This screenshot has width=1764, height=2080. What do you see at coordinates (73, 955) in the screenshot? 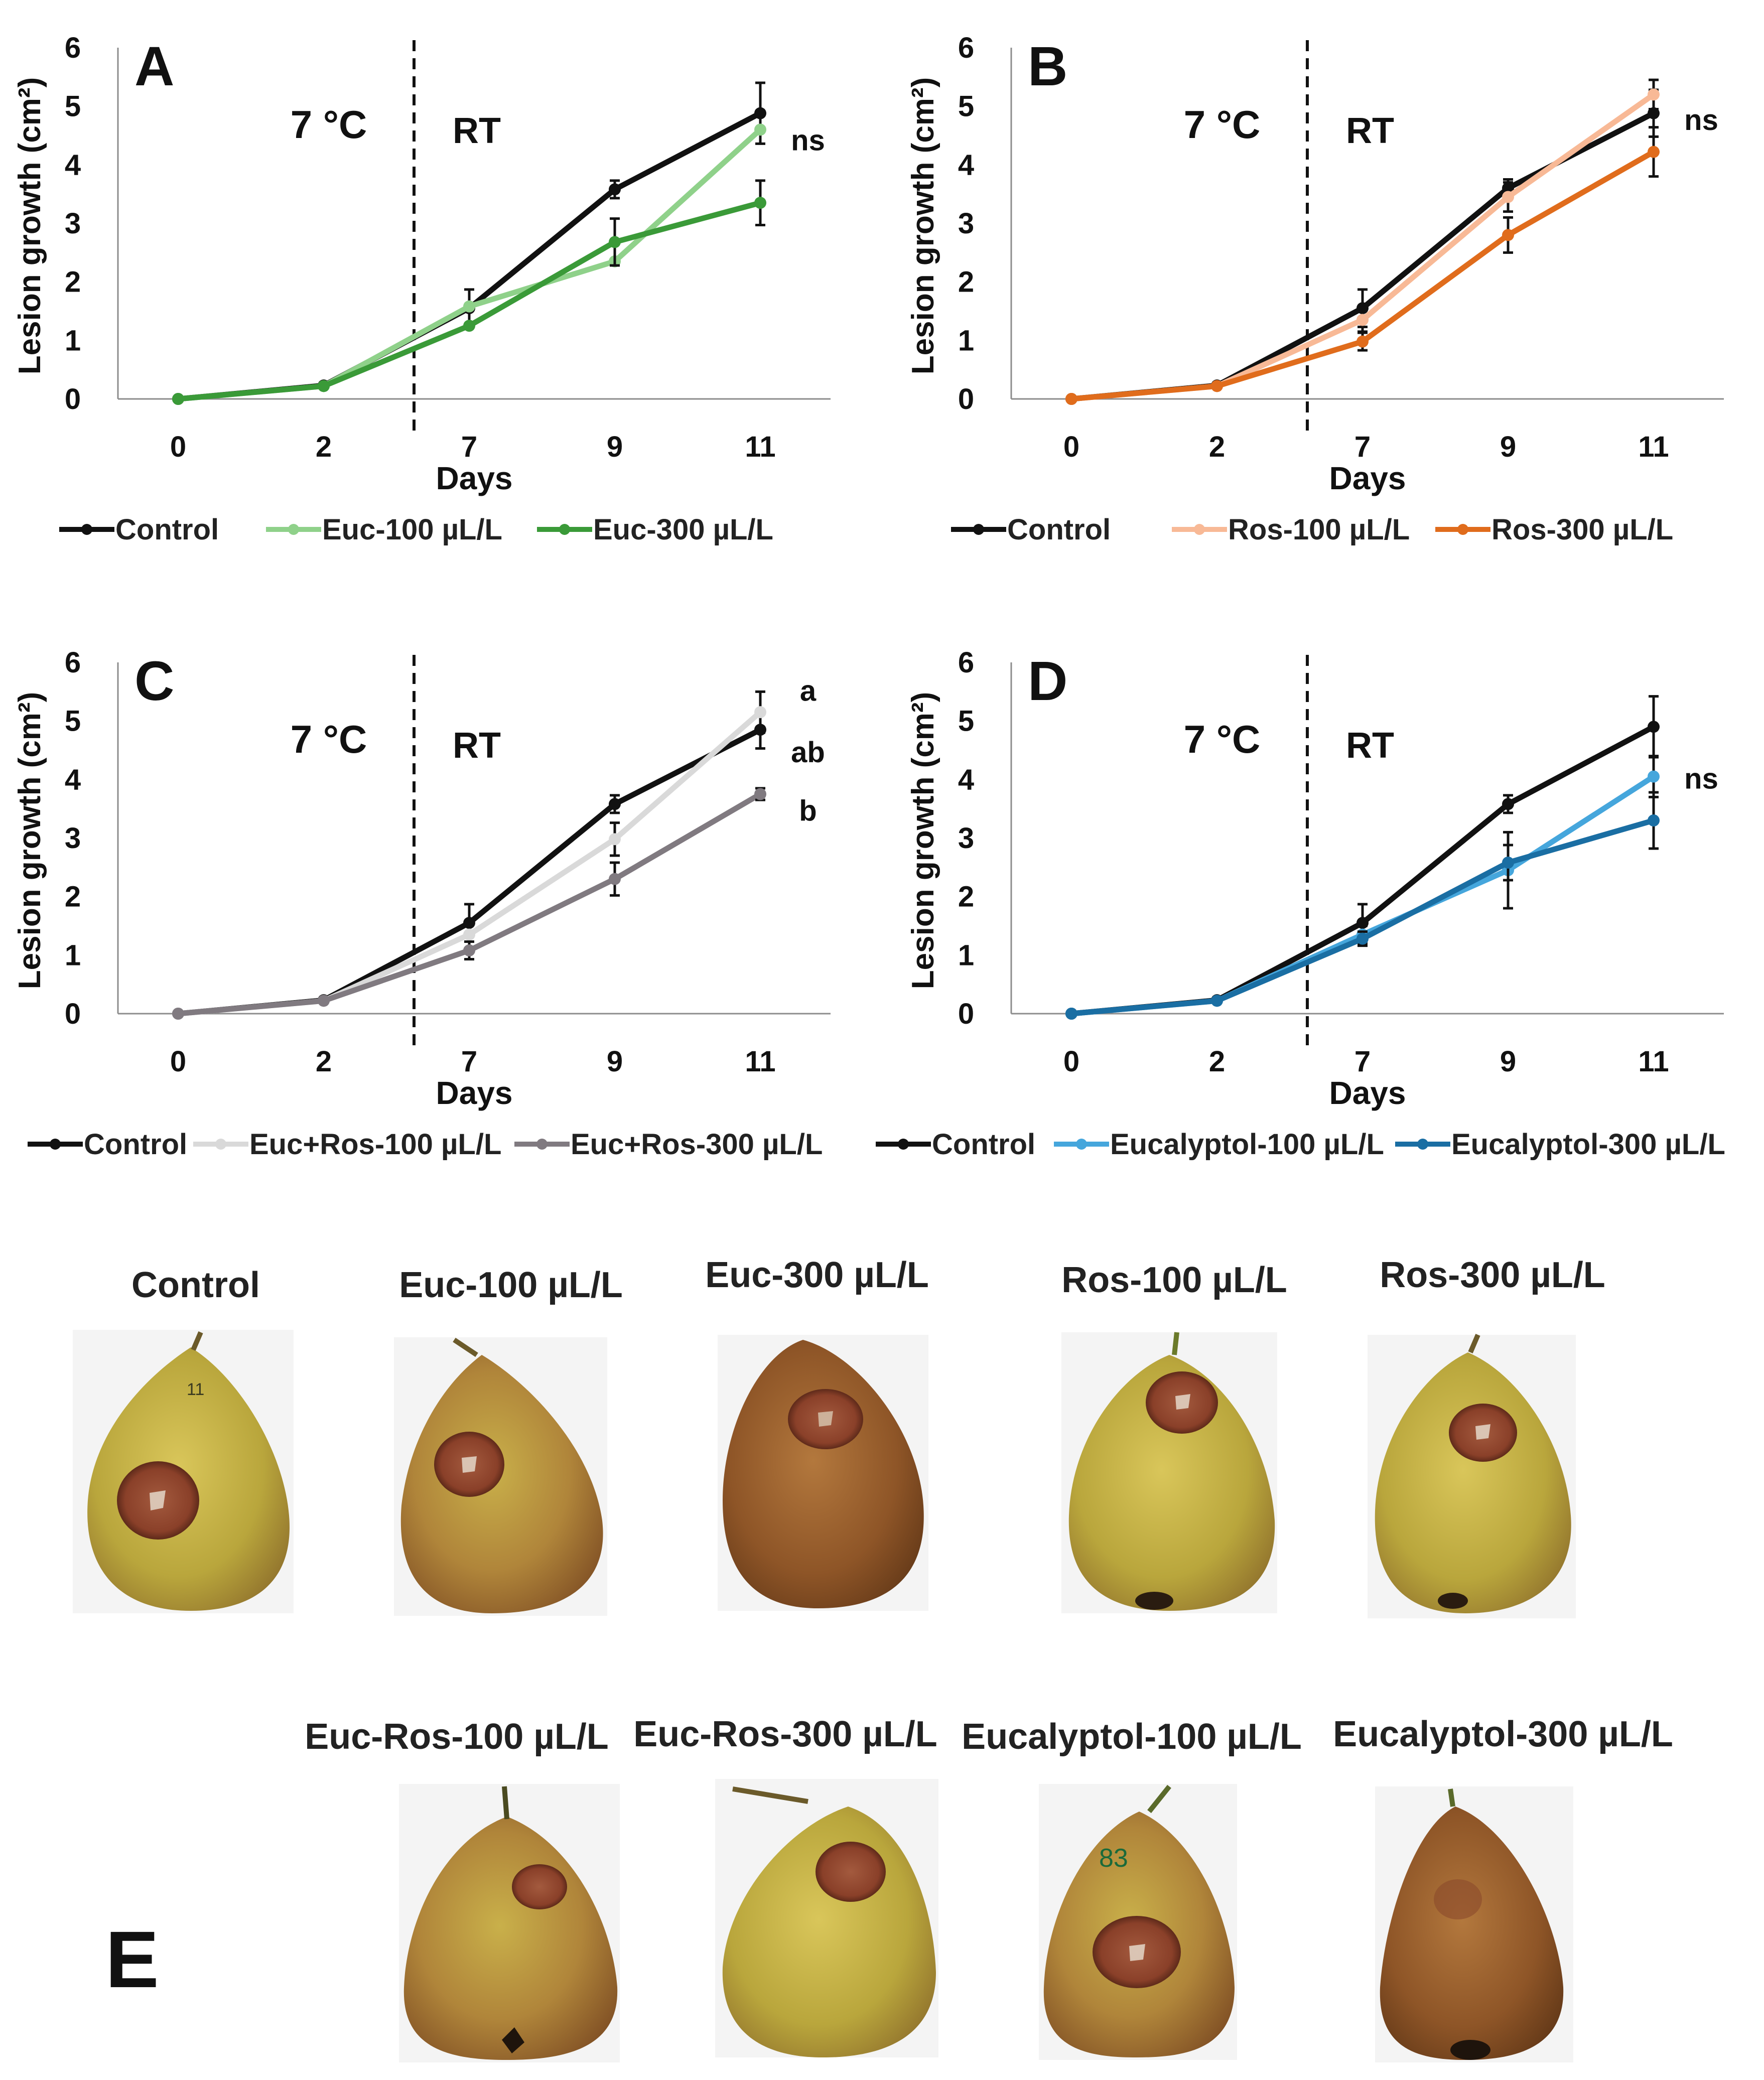
I see `y-tick-label: 1` at bounding box center [73, 955].